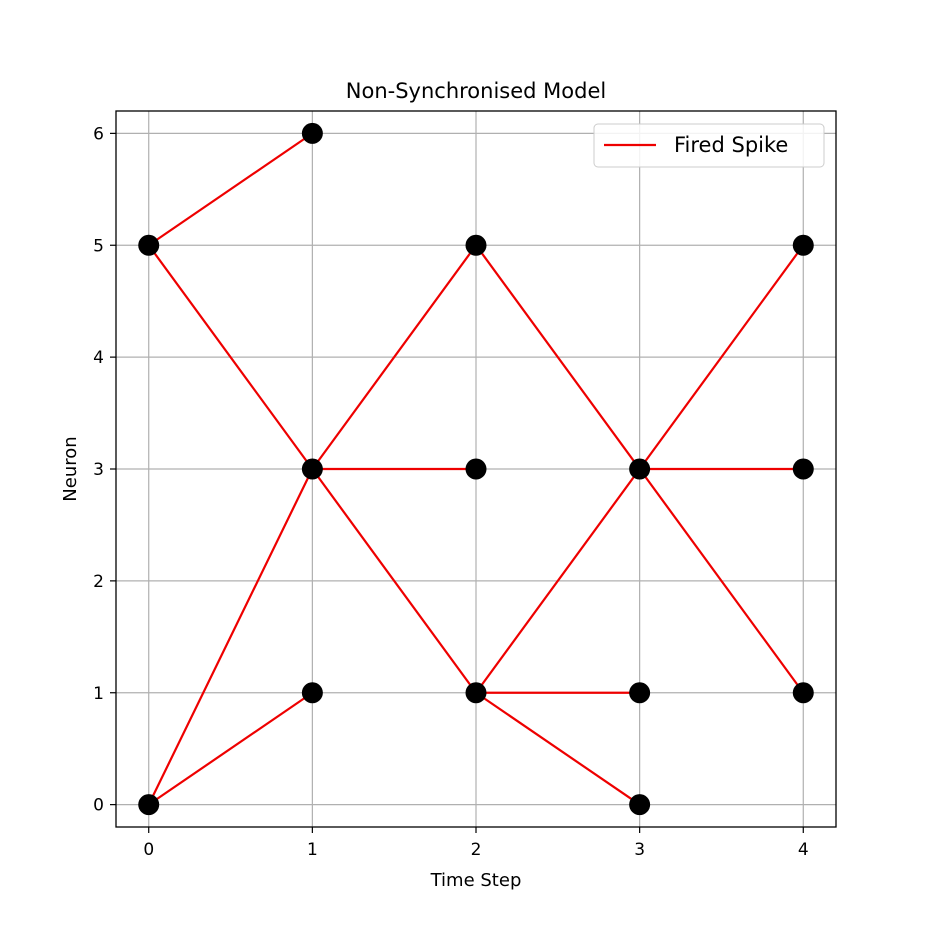 Image resolution: width=929 pixels, height=929 pixels. Describe the element at coordinates (148, 850) in the screenshot. I see `x-tick-label: 0` at that location.